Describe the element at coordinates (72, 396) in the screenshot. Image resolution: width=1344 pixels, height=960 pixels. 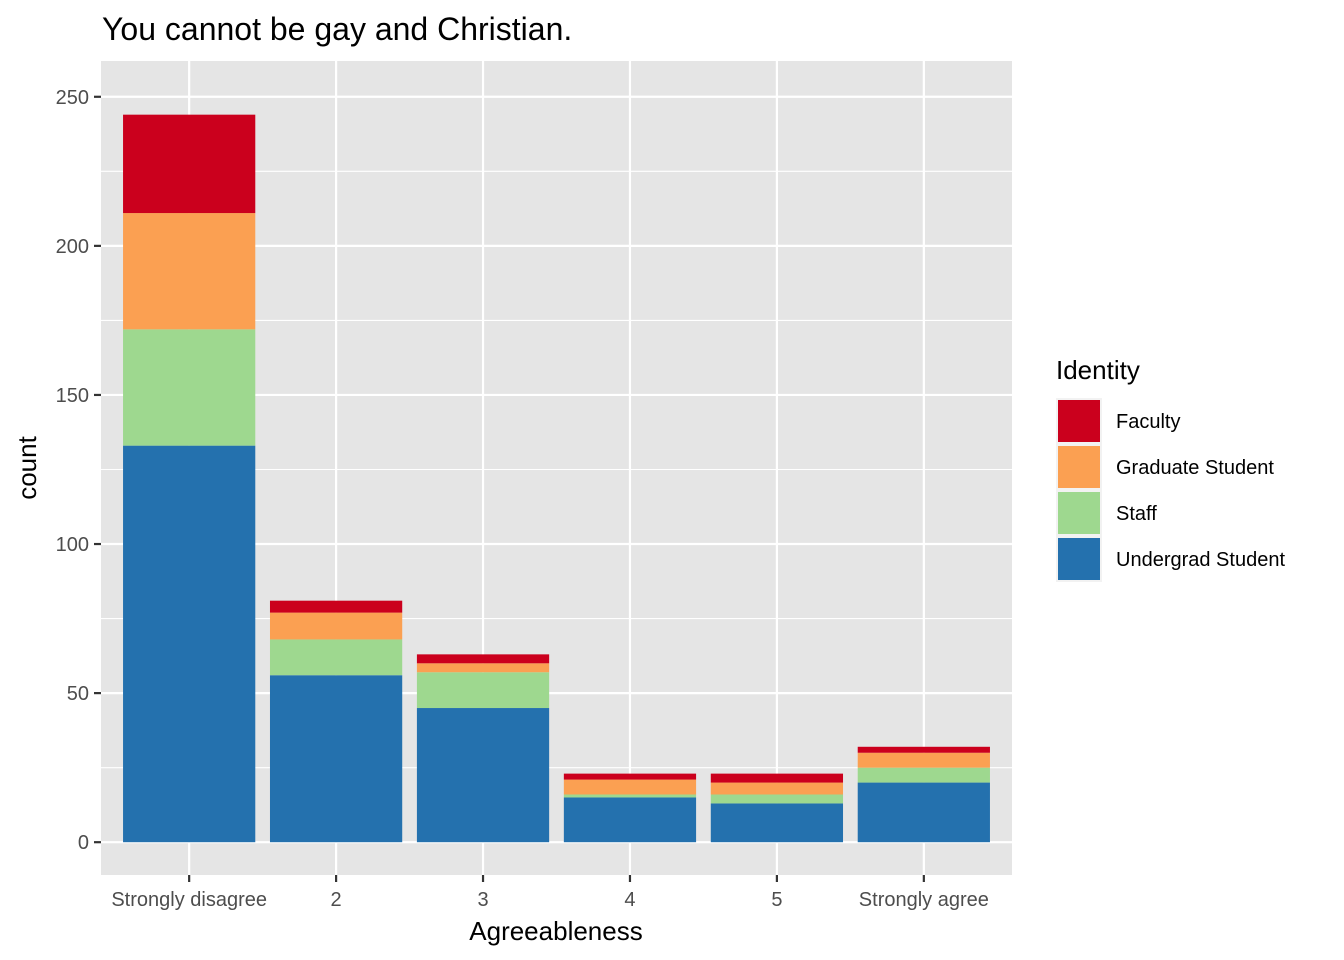
I see `y-tick-label: 150` at that location.